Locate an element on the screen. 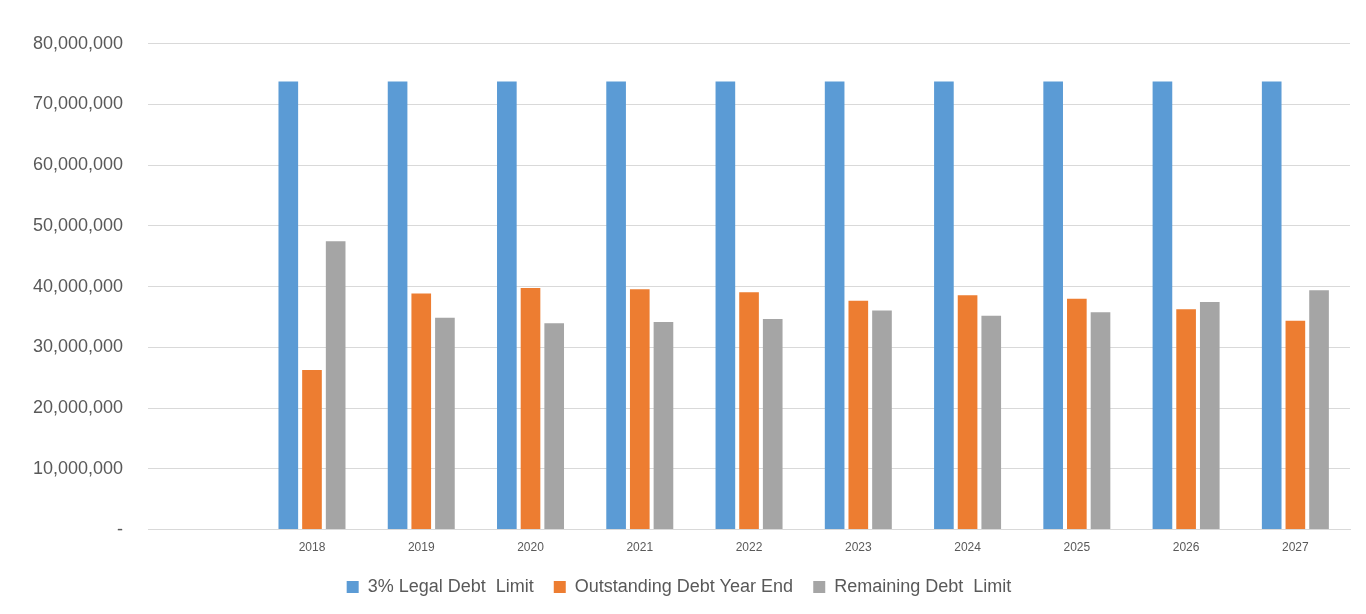  y-tick-label: 30,000,000 is located at coordinates (78, 346).